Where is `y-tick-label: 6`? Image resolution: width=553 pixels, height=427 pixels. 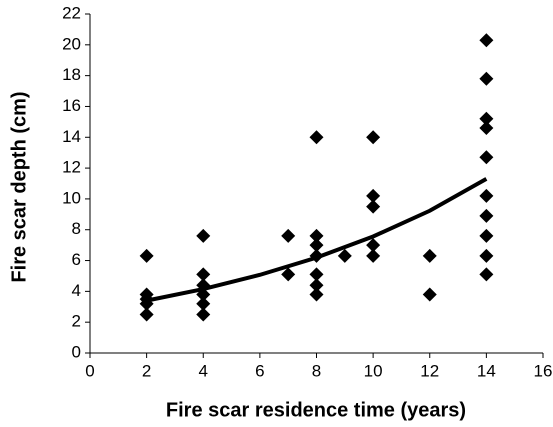
y-tick-label: 6 is located at coordinates (76, 259).